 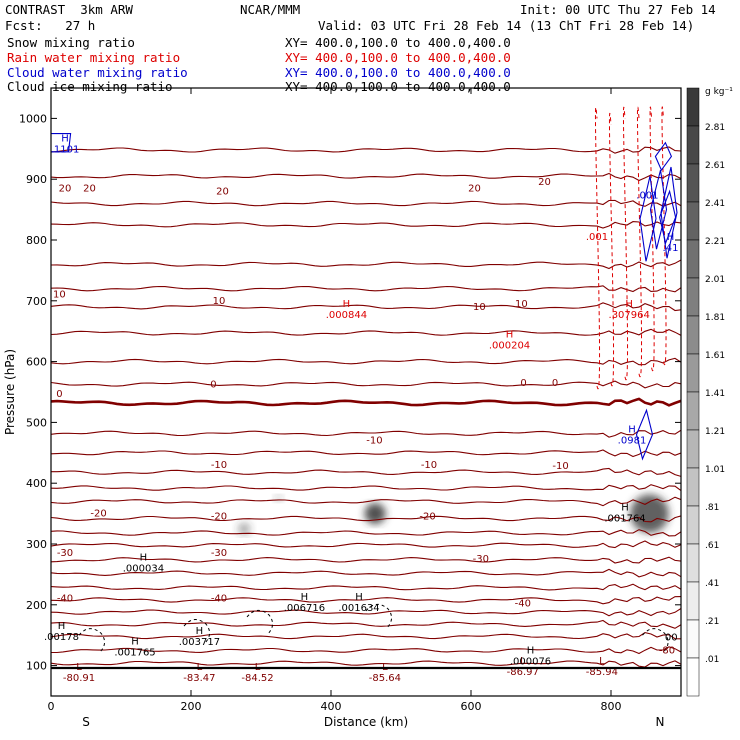 I want to click on field-xy-cloudice: XY= 400.0,100.0 to 400.0,400.0, so click(x=398, y=86).